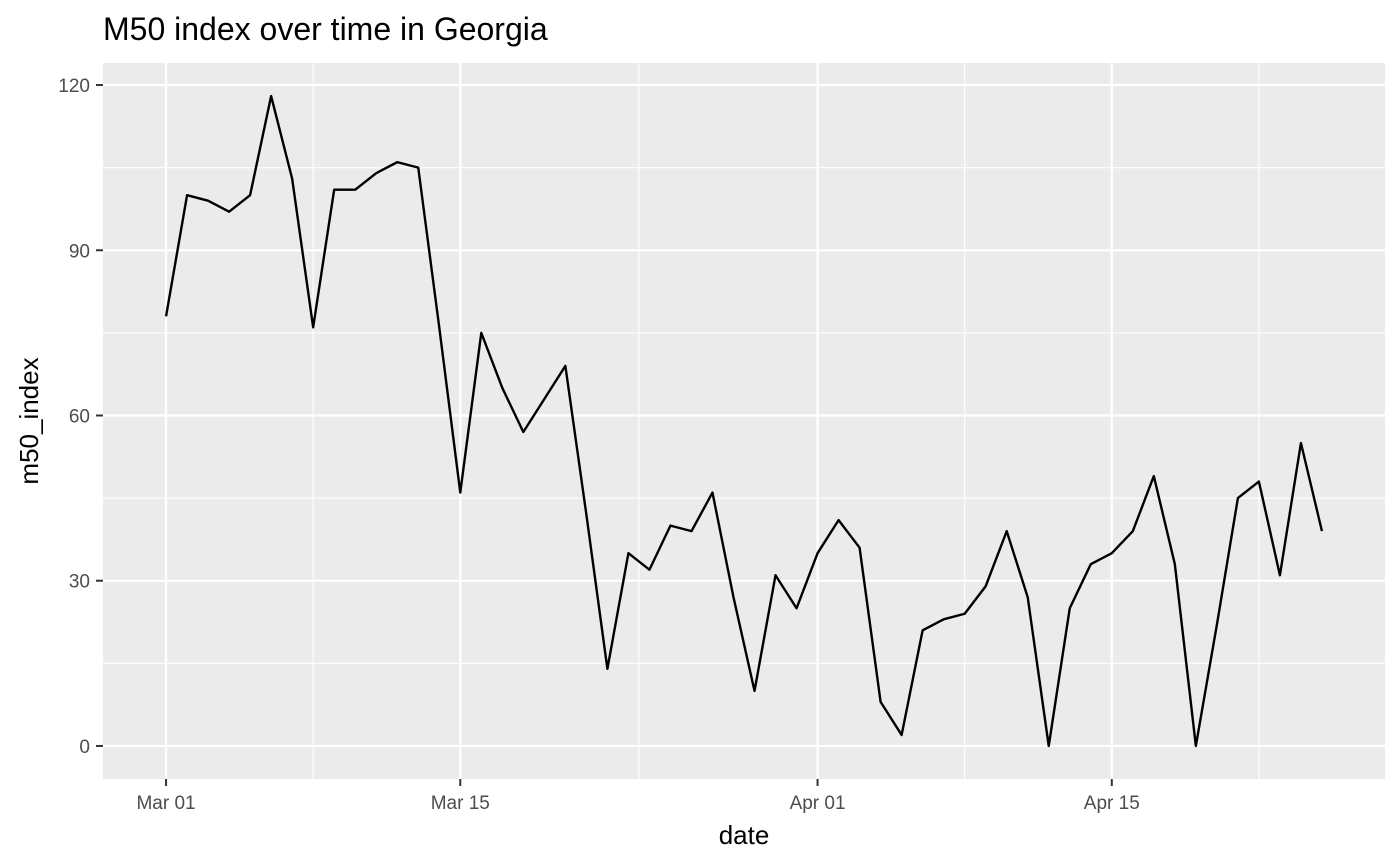 Image resolution: width=1400 pixels, height=866 pixels. I want to click on y-tick-label: 0, so click(84, 747).